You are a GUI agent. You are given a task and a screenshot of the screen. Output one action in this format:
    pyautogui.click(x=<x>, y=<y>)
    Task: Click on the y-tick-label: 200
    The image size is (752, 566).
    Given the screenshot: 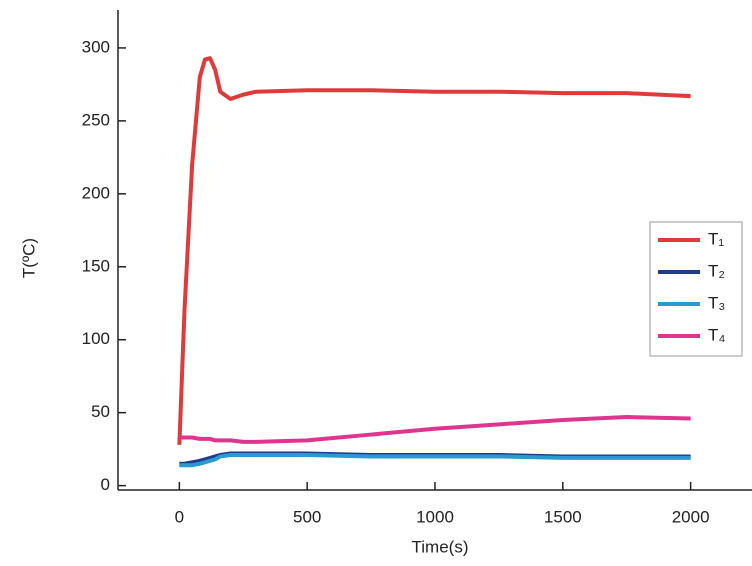 What is the action you would take?
    pyautogui.click(x=96, y=192)
    